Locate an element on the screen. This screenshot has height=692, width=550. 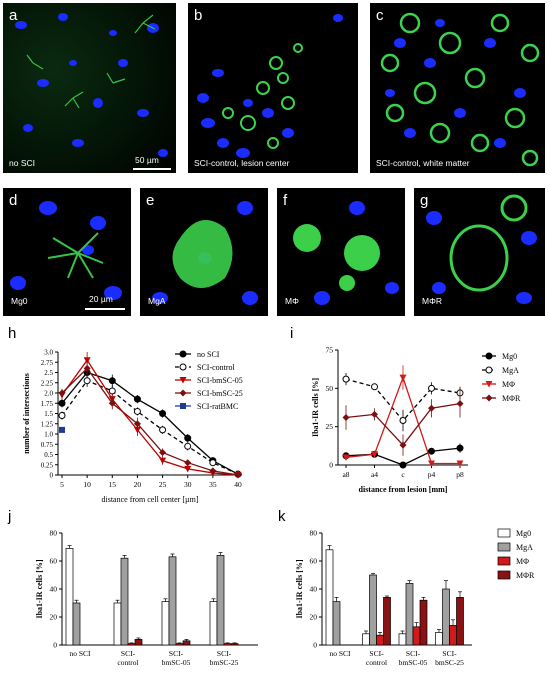
h-y-tick-label: 0 is located at coordinates (52, 476).